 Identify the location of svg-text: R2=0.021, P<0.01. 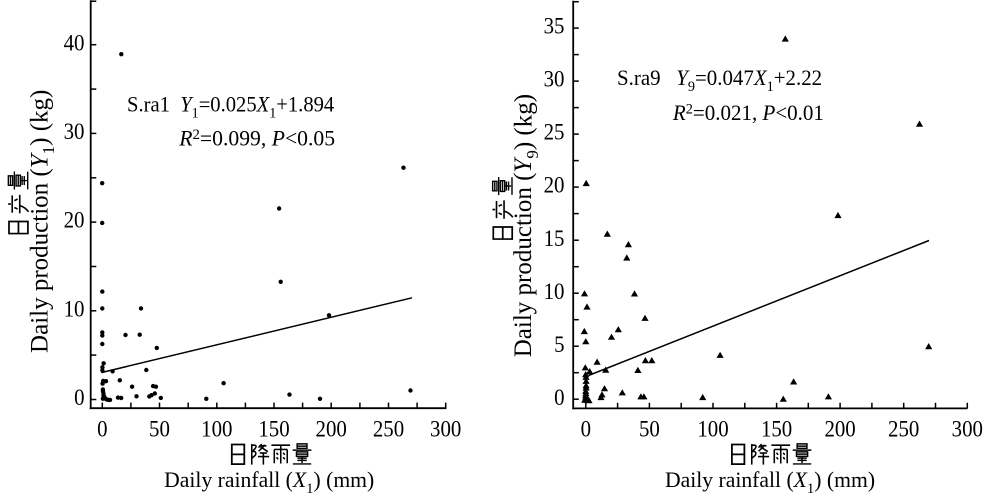
(748, 113).